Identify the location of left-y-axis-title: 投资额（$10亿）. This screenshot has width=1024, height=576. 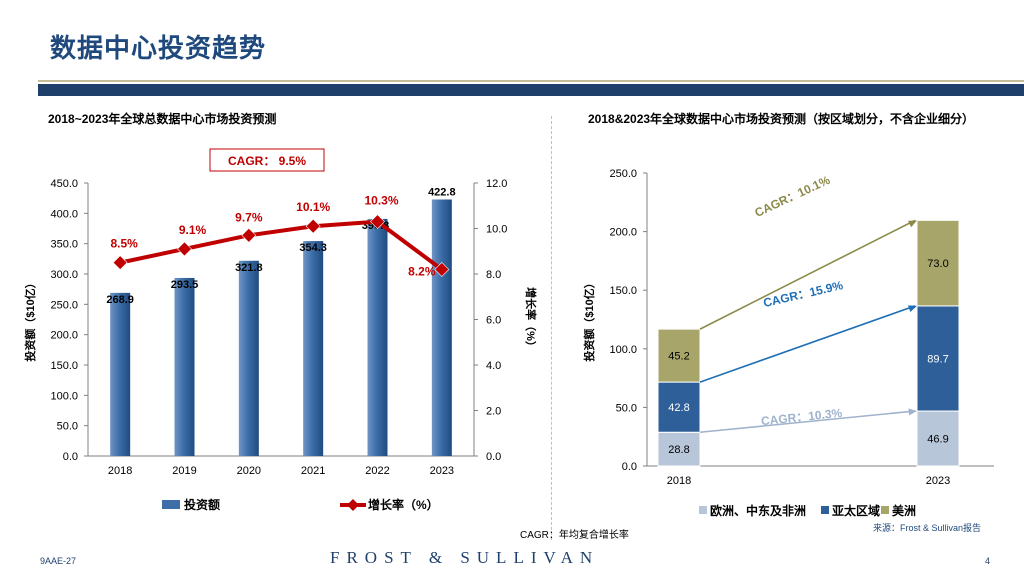
(30, 319).